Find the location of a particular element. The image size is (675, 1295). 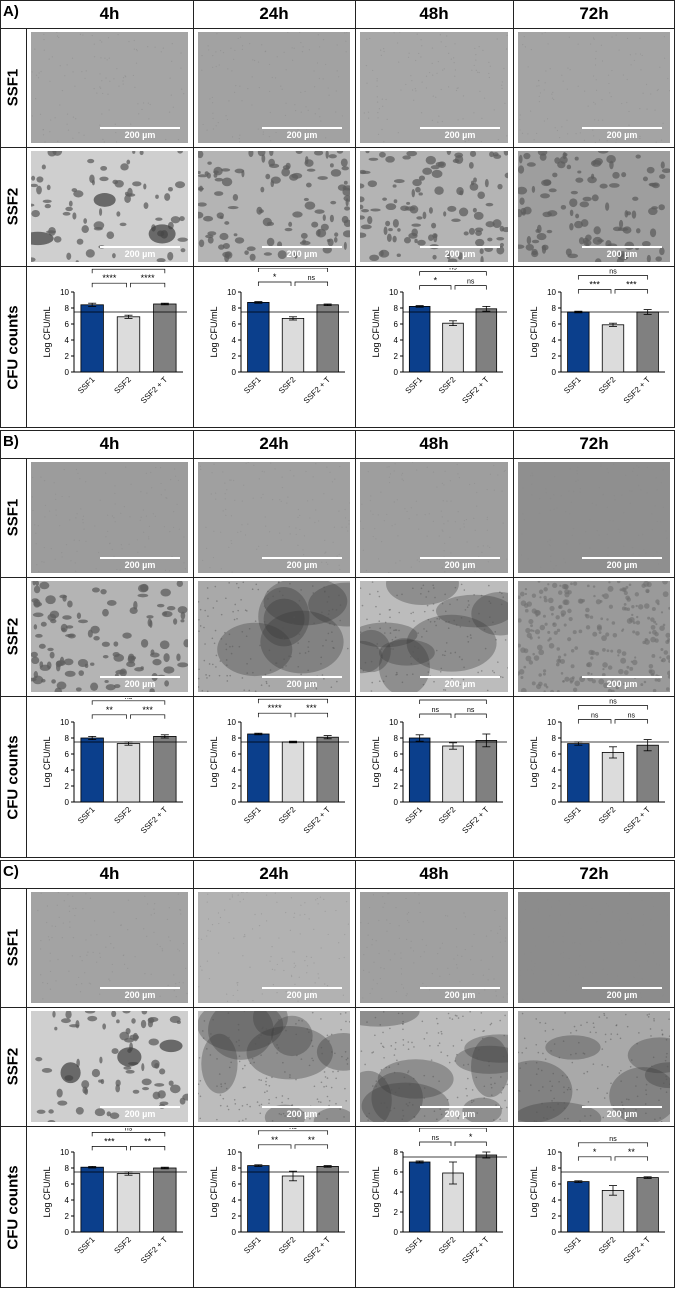

ssf1-micrograph-72h: 200 µm is located at coordinates (594, 947).